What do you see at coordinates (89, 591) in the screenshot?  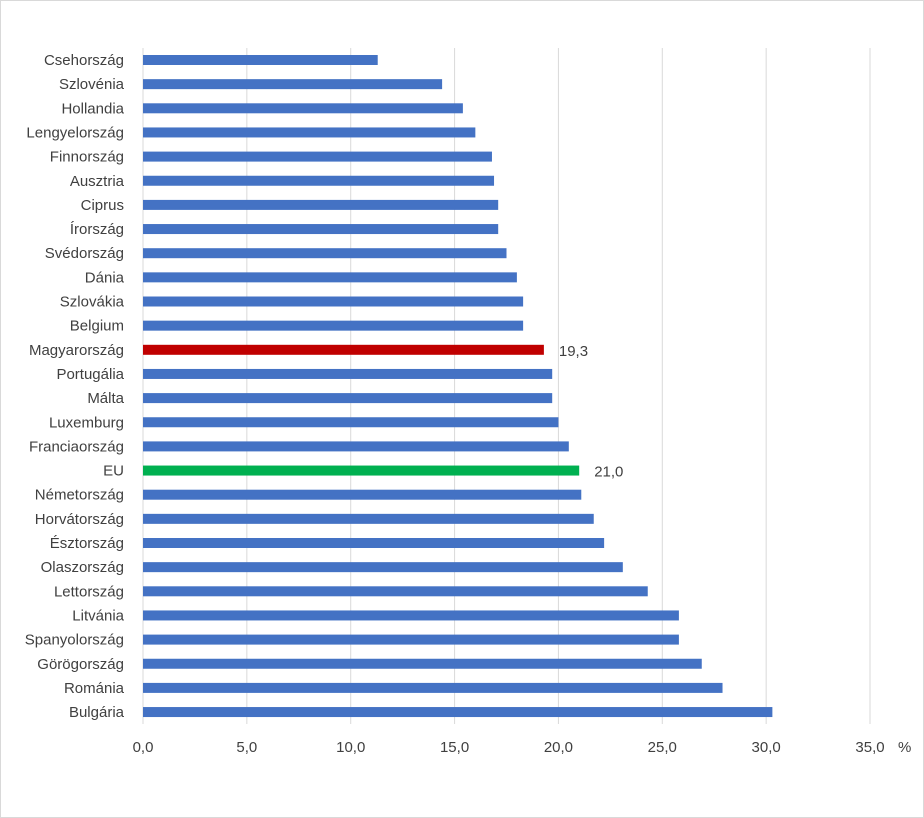 I see `category-label: Lettország` at bounding box center [89, 591].